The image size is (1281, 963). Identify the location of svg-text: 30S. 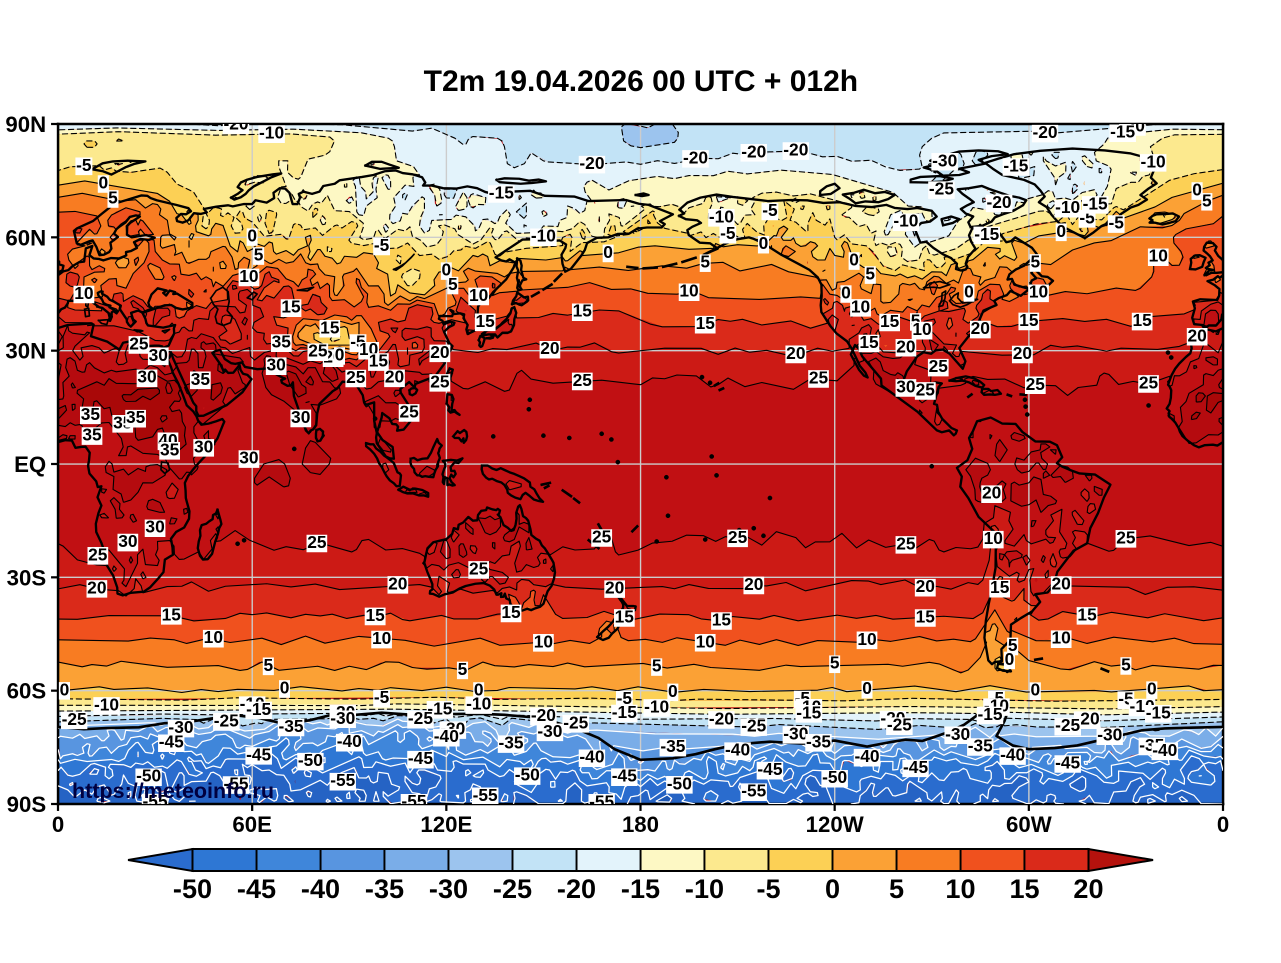
(27, 577).